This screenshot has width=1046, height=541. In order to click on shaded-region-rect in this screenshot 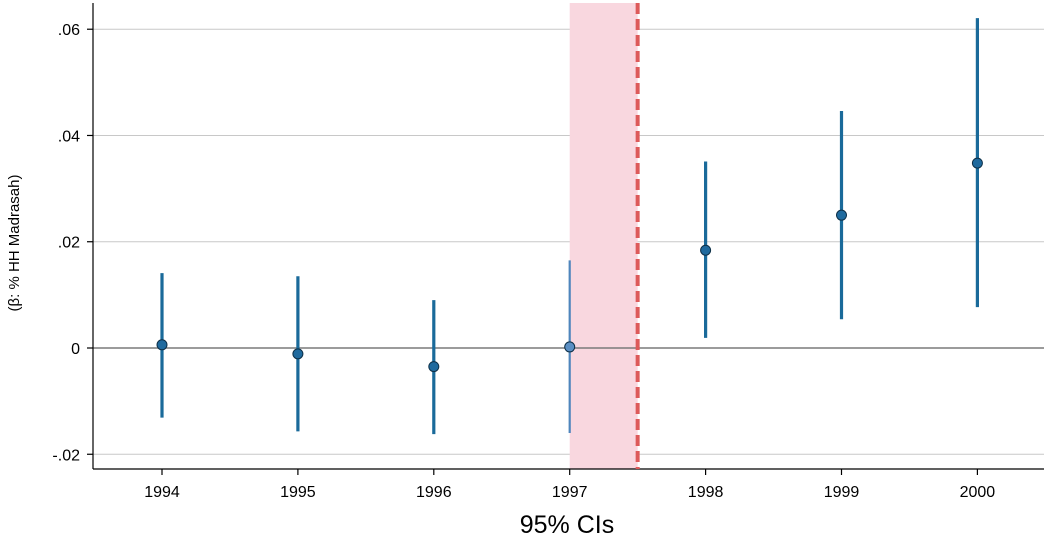, I will do `click(603, 236)`.